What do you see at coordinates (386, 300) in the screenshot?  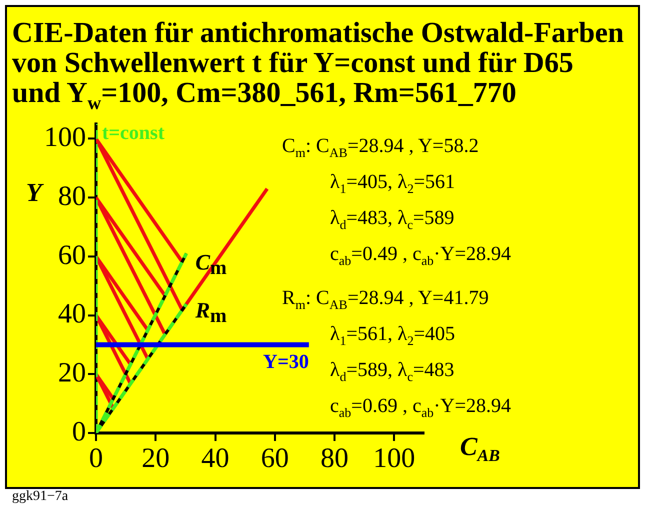 I see `annotation: R$_{m}$: C$_{AB}$=28.94 , Y=41.79` at bounding box center [386, 300].